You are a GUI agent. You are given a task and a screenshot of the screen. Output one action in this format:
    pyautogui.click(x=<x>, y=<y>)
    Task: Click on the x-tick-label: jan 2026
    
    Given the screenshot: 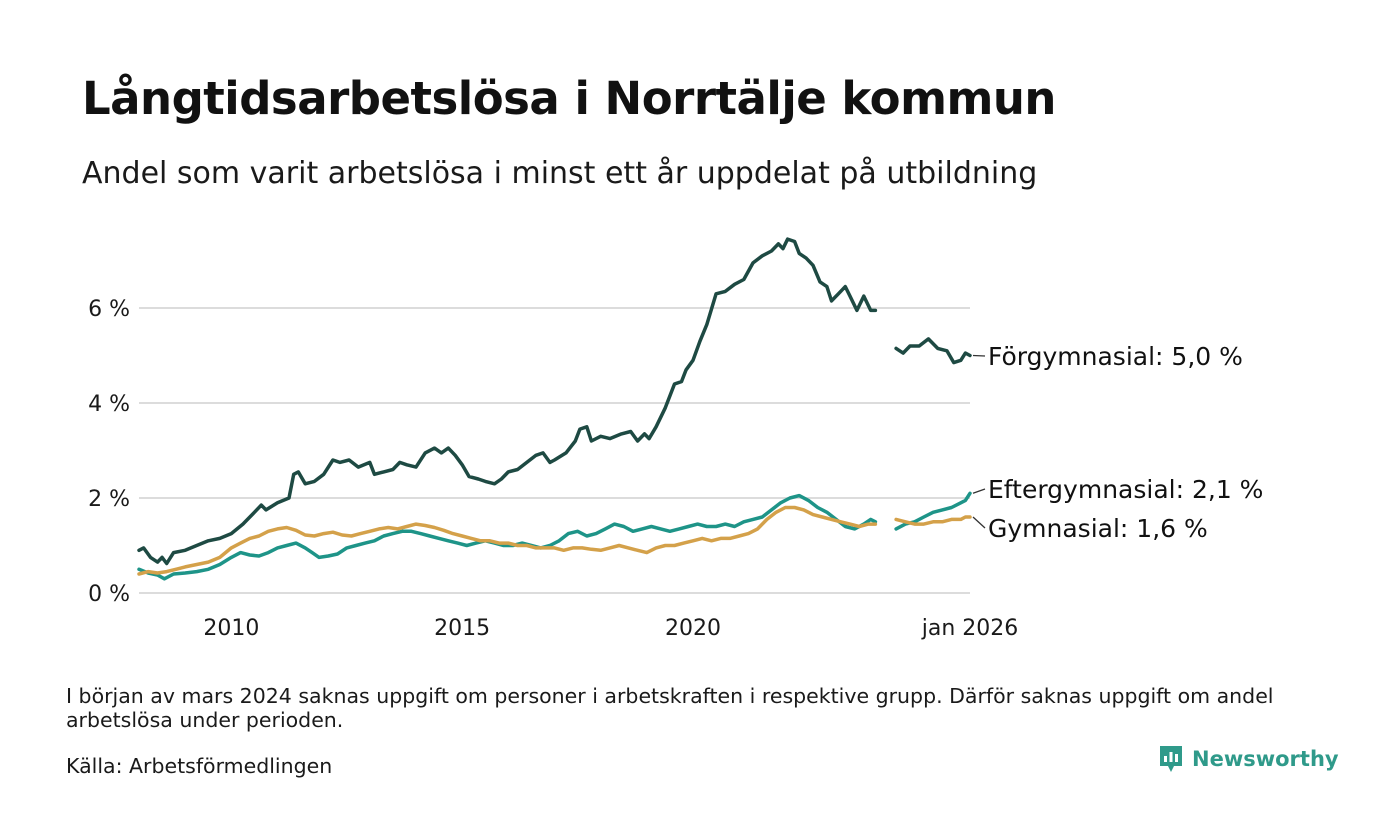 What is the action you would take?
    pyautogui.click(x=970, y=628)
    